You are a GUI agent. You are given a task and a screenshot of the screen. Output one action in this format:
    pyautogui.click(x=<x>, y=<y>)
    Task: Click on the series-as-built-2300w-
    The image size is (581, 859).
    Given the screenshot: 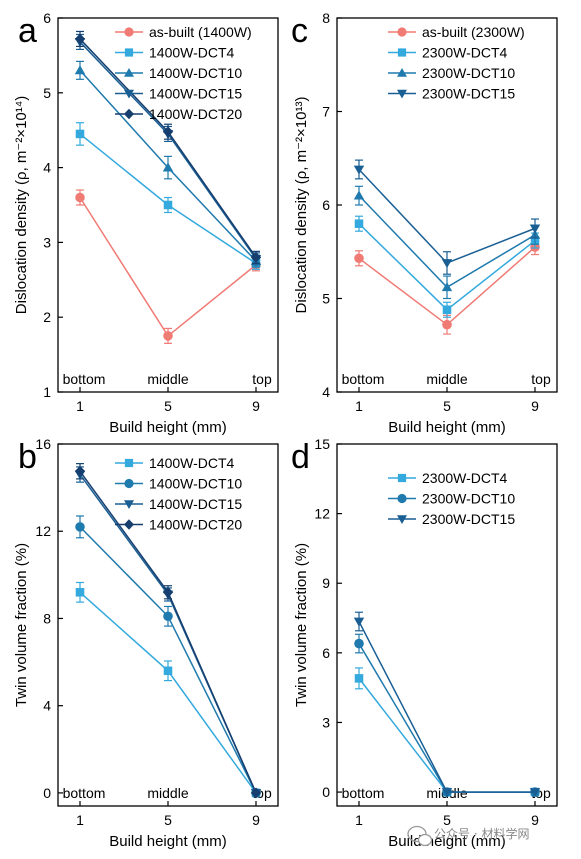 What is the action you would take?
    pyautogui.click(x=447, y=286)
    